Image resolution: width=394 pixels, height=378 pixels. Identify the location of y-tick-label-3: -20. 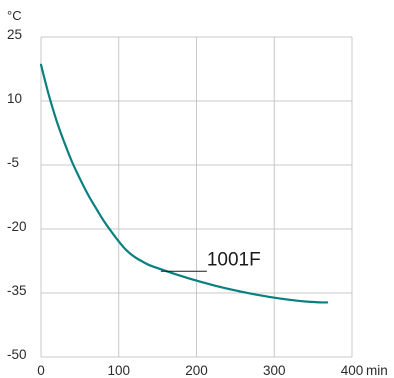
(17, 226).